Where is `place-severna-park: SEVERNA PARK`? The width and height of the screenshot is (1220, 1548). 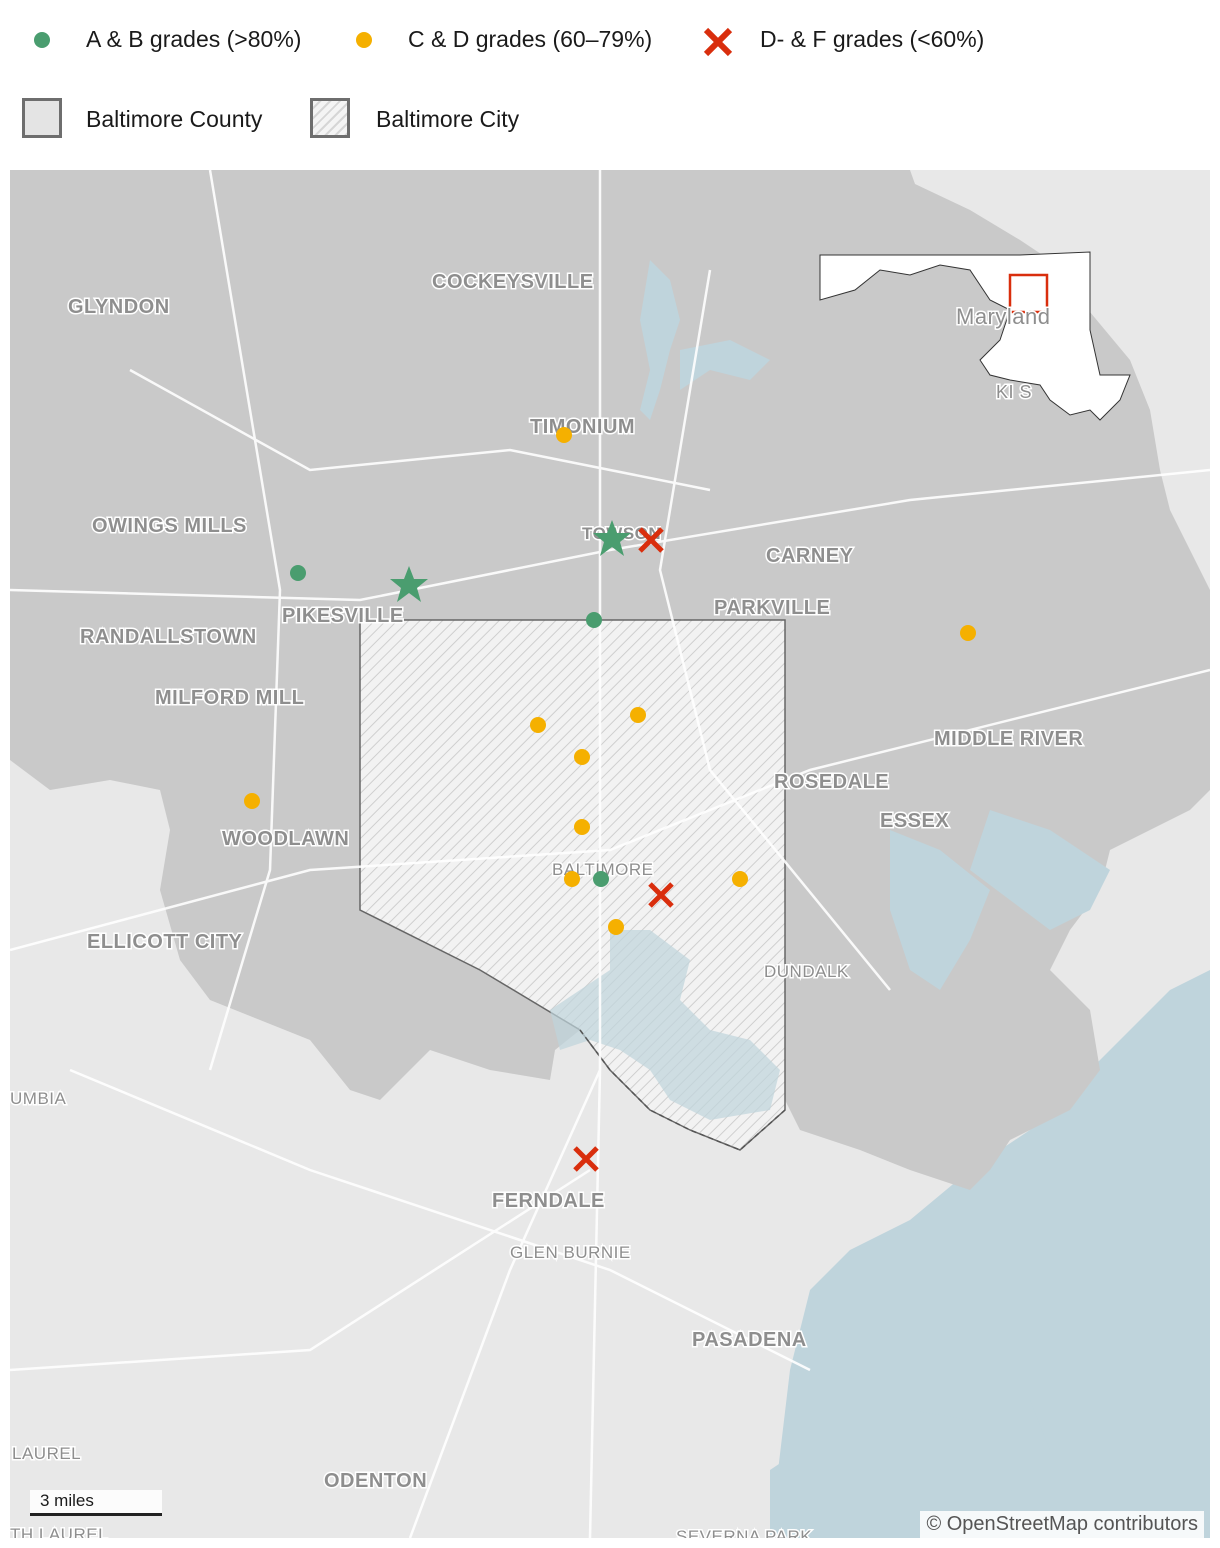 place-severna-park: SEVERNA PARK is located at coordinates (744, 1532).